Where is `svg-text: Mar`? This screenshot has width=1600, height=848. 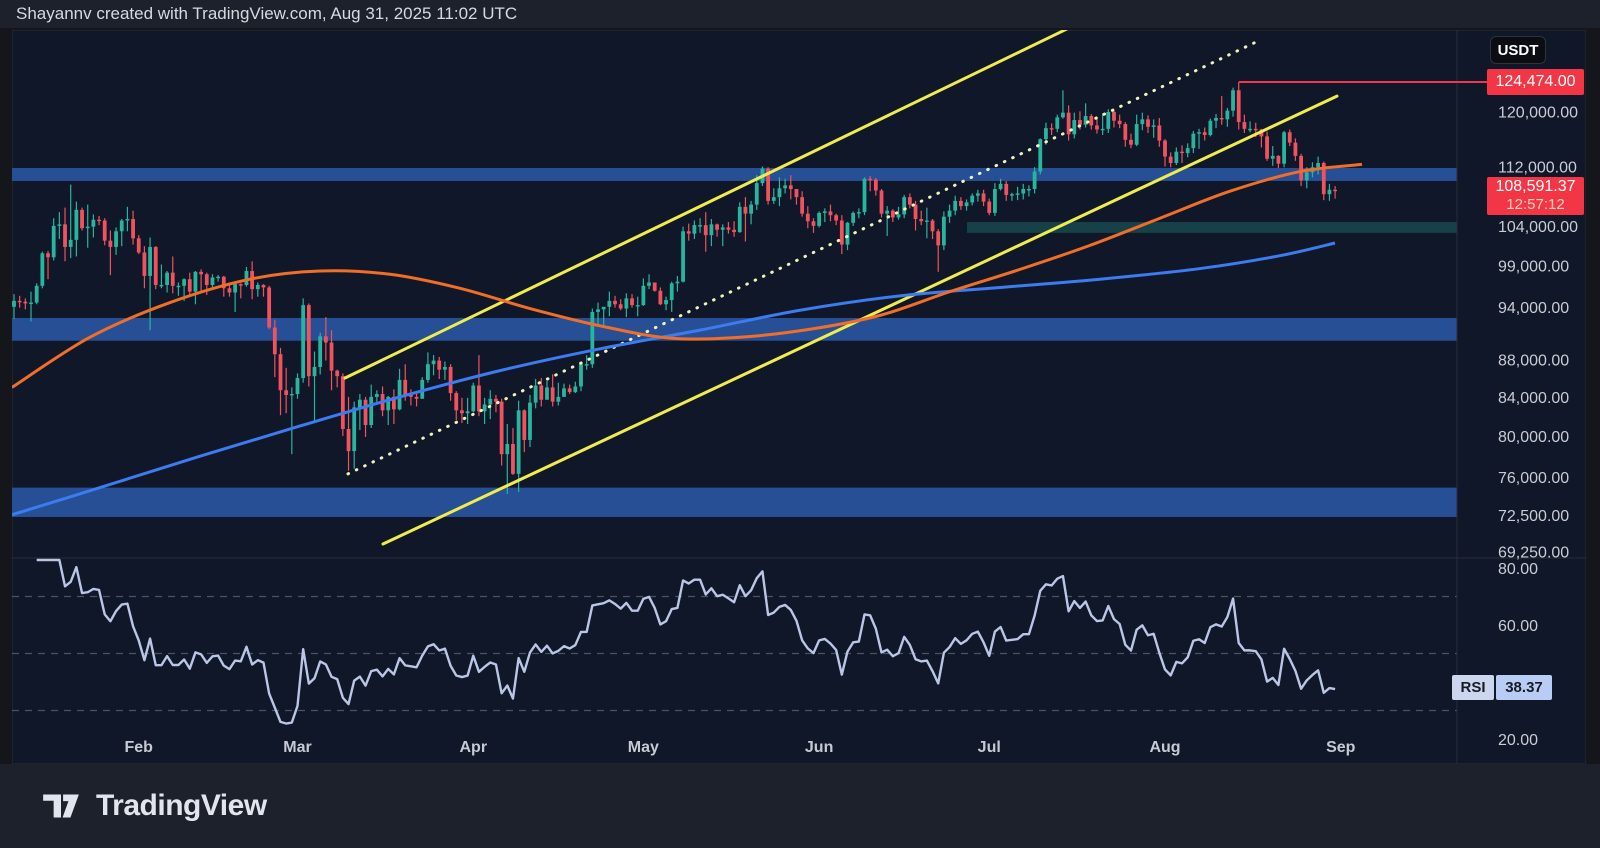 svg-text: Mar is located at coordinates (297, 747).